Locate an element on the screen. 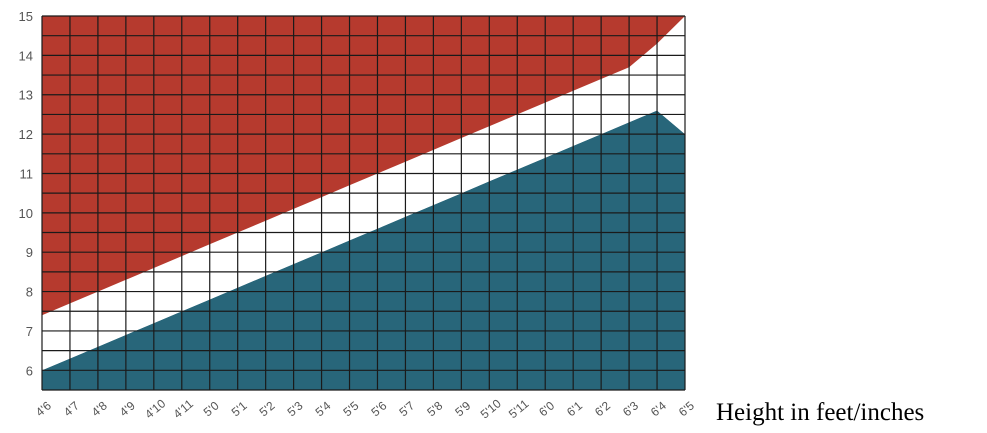 This screenshot has height=433, width=987. y-tick-label: 11 is located at coordinates (27, 173).